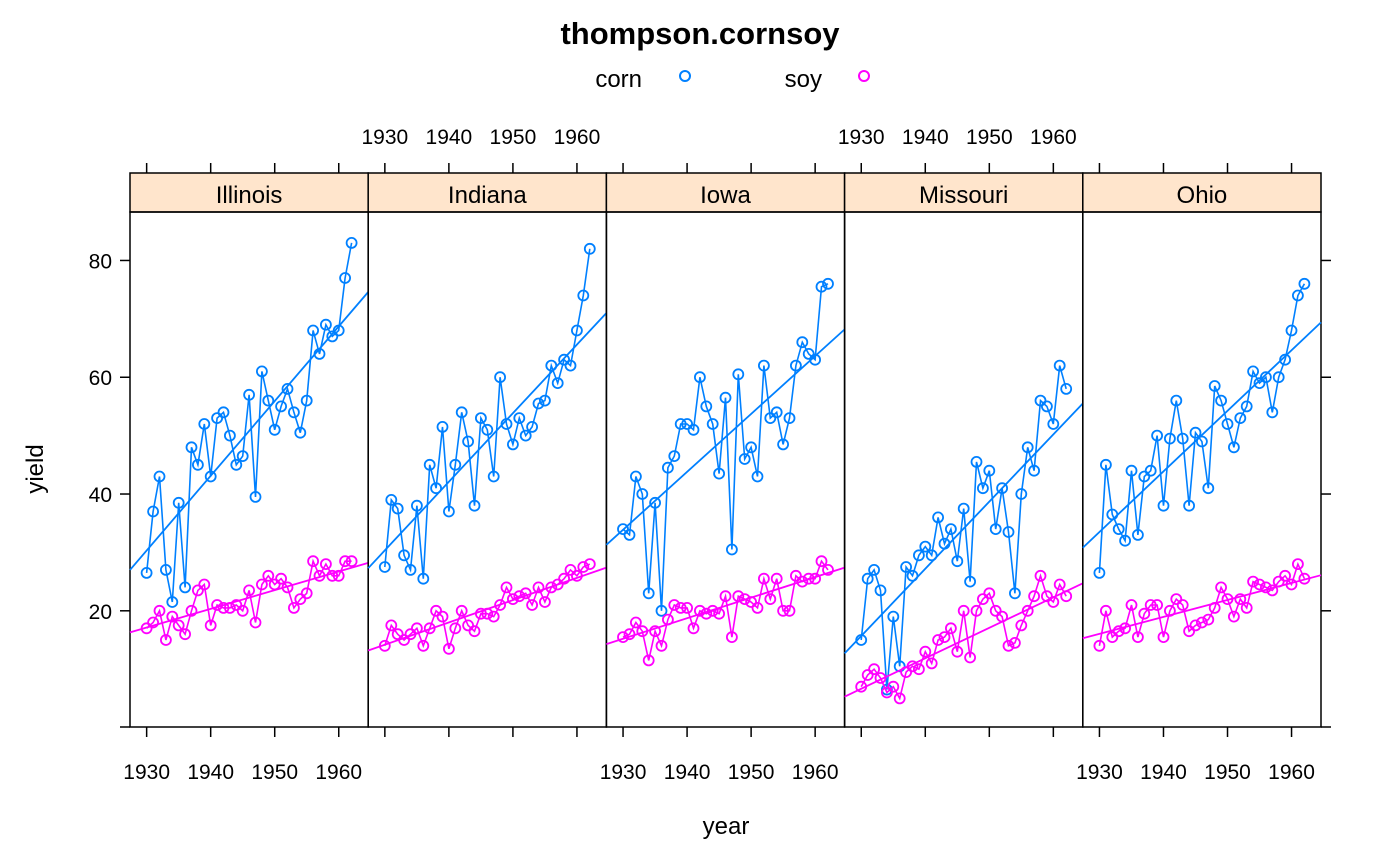  I want to click on x-axis-label: year, so click(726, 826).